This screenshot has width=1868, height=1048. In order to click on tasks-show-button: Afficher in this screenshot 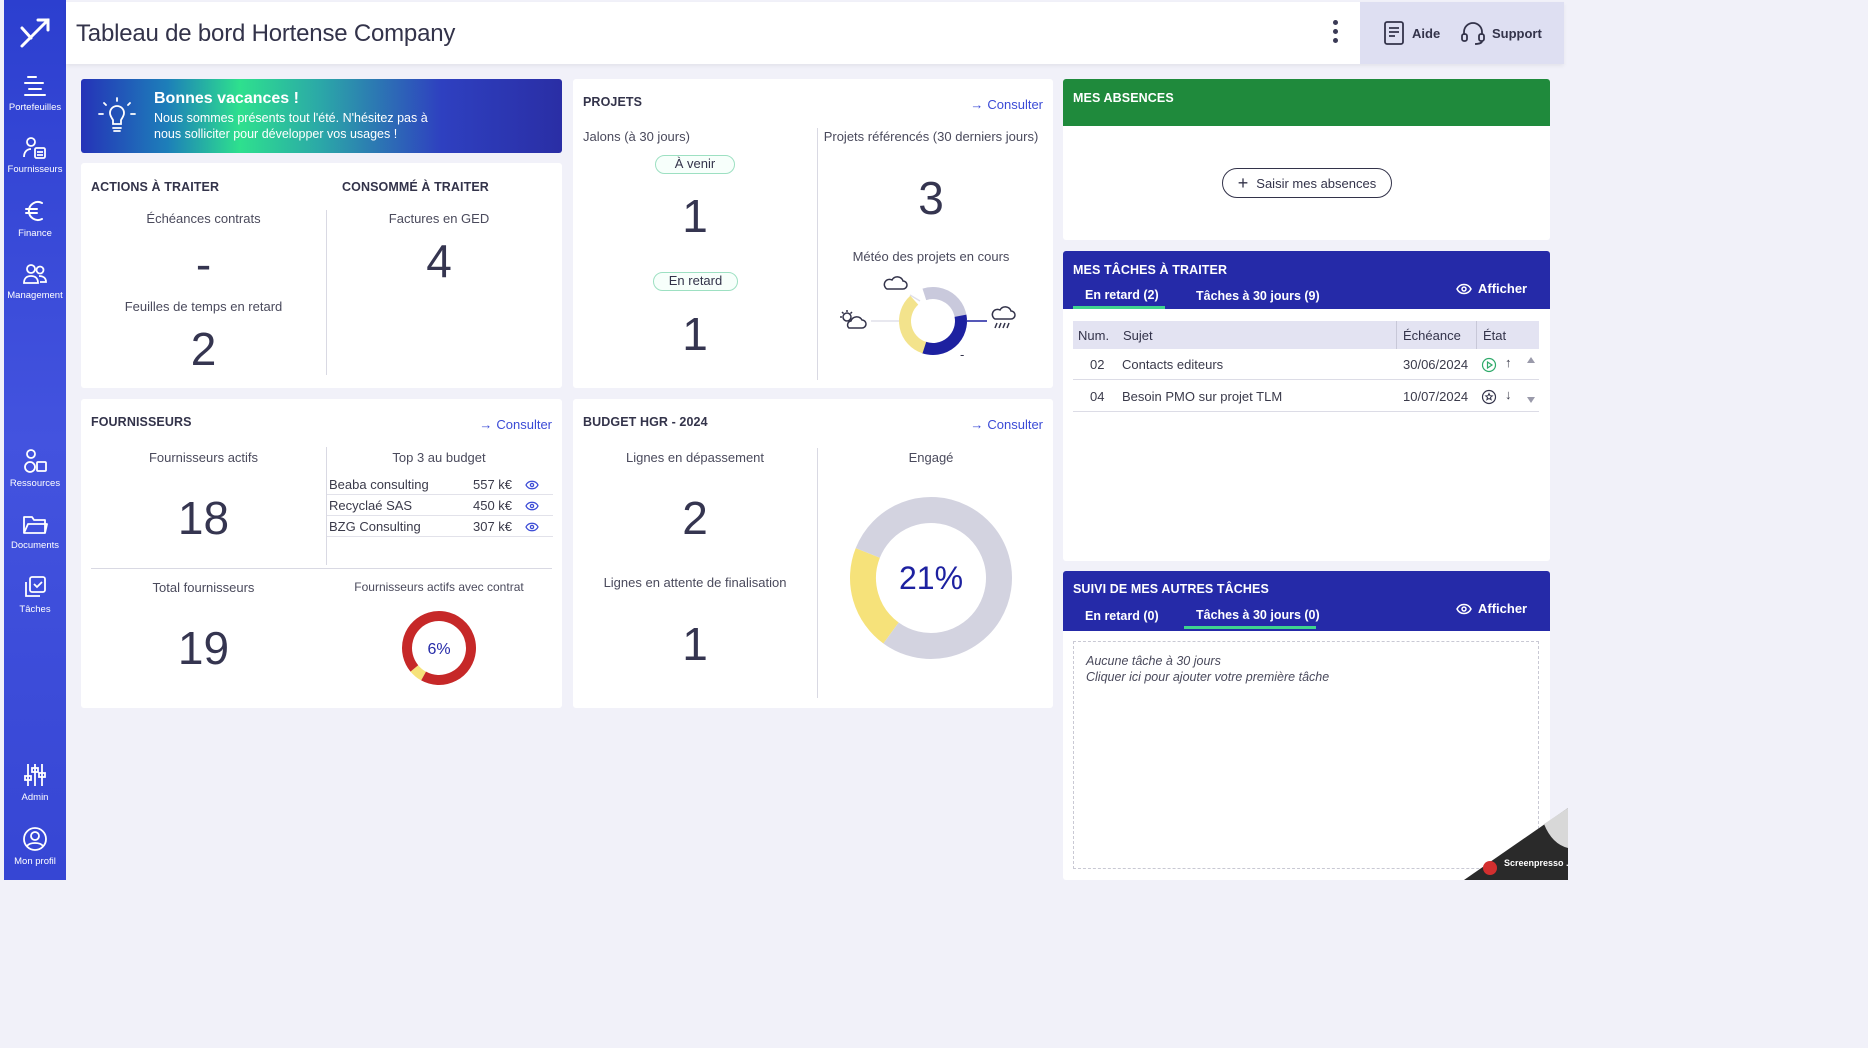, I will do `click(1491, 288)`.